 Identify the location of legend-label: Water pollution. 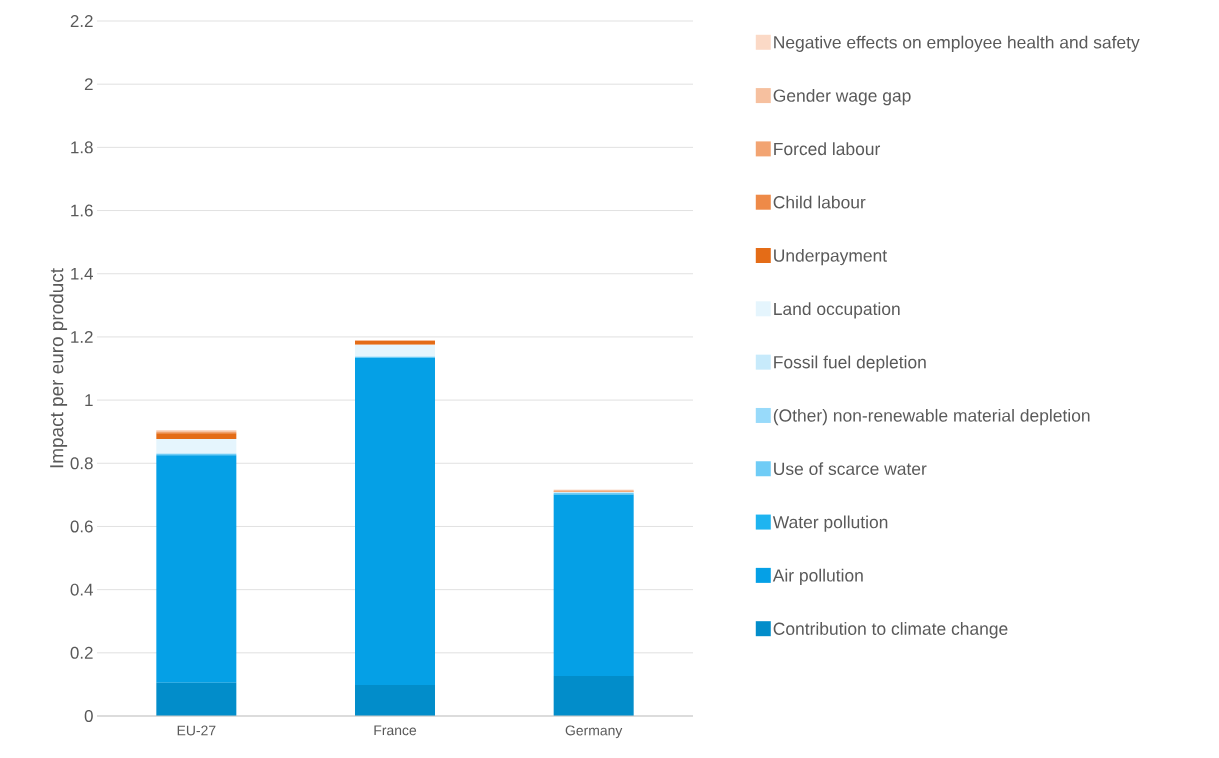
(830, 523).